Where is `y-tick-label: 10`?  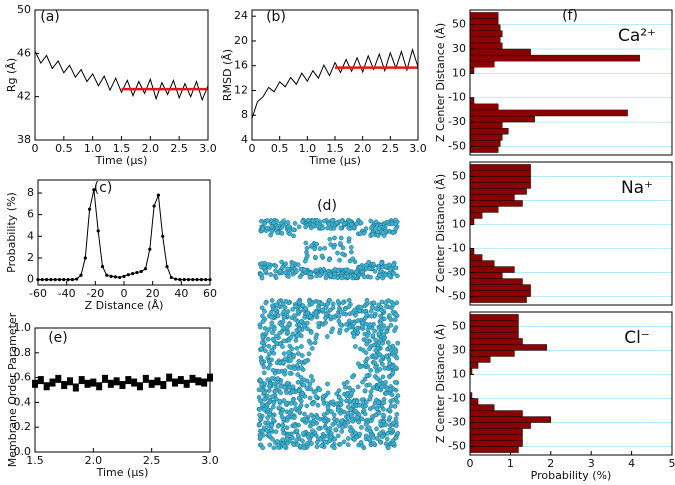 y-tick-label: 10 is located at coordinates (459, 373).